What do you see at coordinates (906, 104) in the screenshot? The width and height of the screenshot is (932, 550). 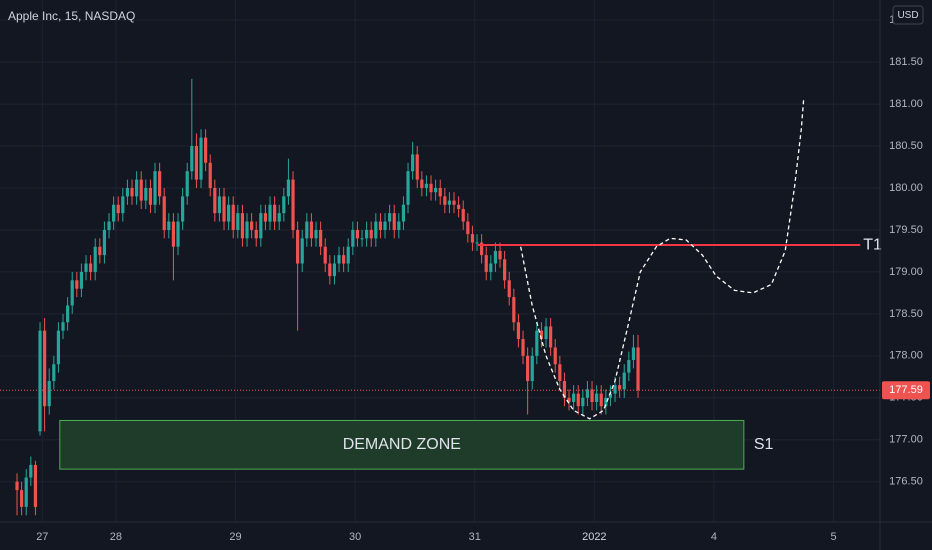 I see `y-tick-label: 181.00` at bounding box center [906, 104].